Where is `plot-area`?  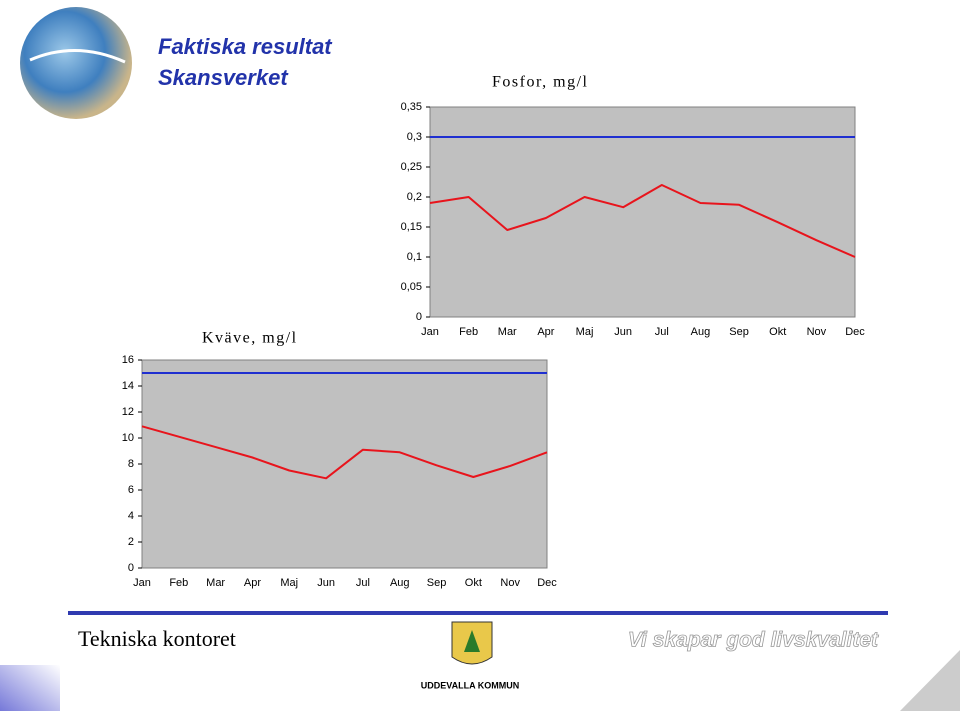 plot-area is located at coordinates (642, 212).